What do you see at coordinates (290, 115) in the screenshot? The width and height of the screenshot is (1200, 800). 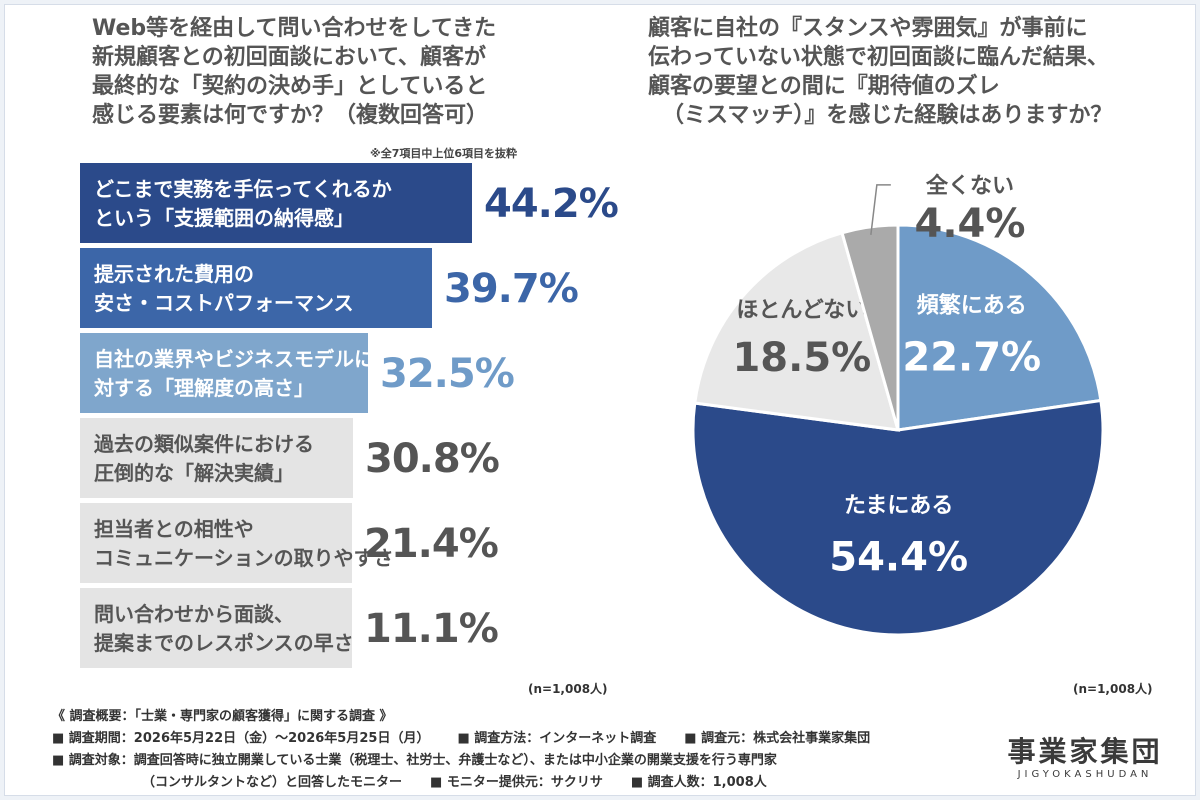 I see `left-title-line: 感じる要素は何ですか？（複数回答可）` at bounding box center [290, 115].